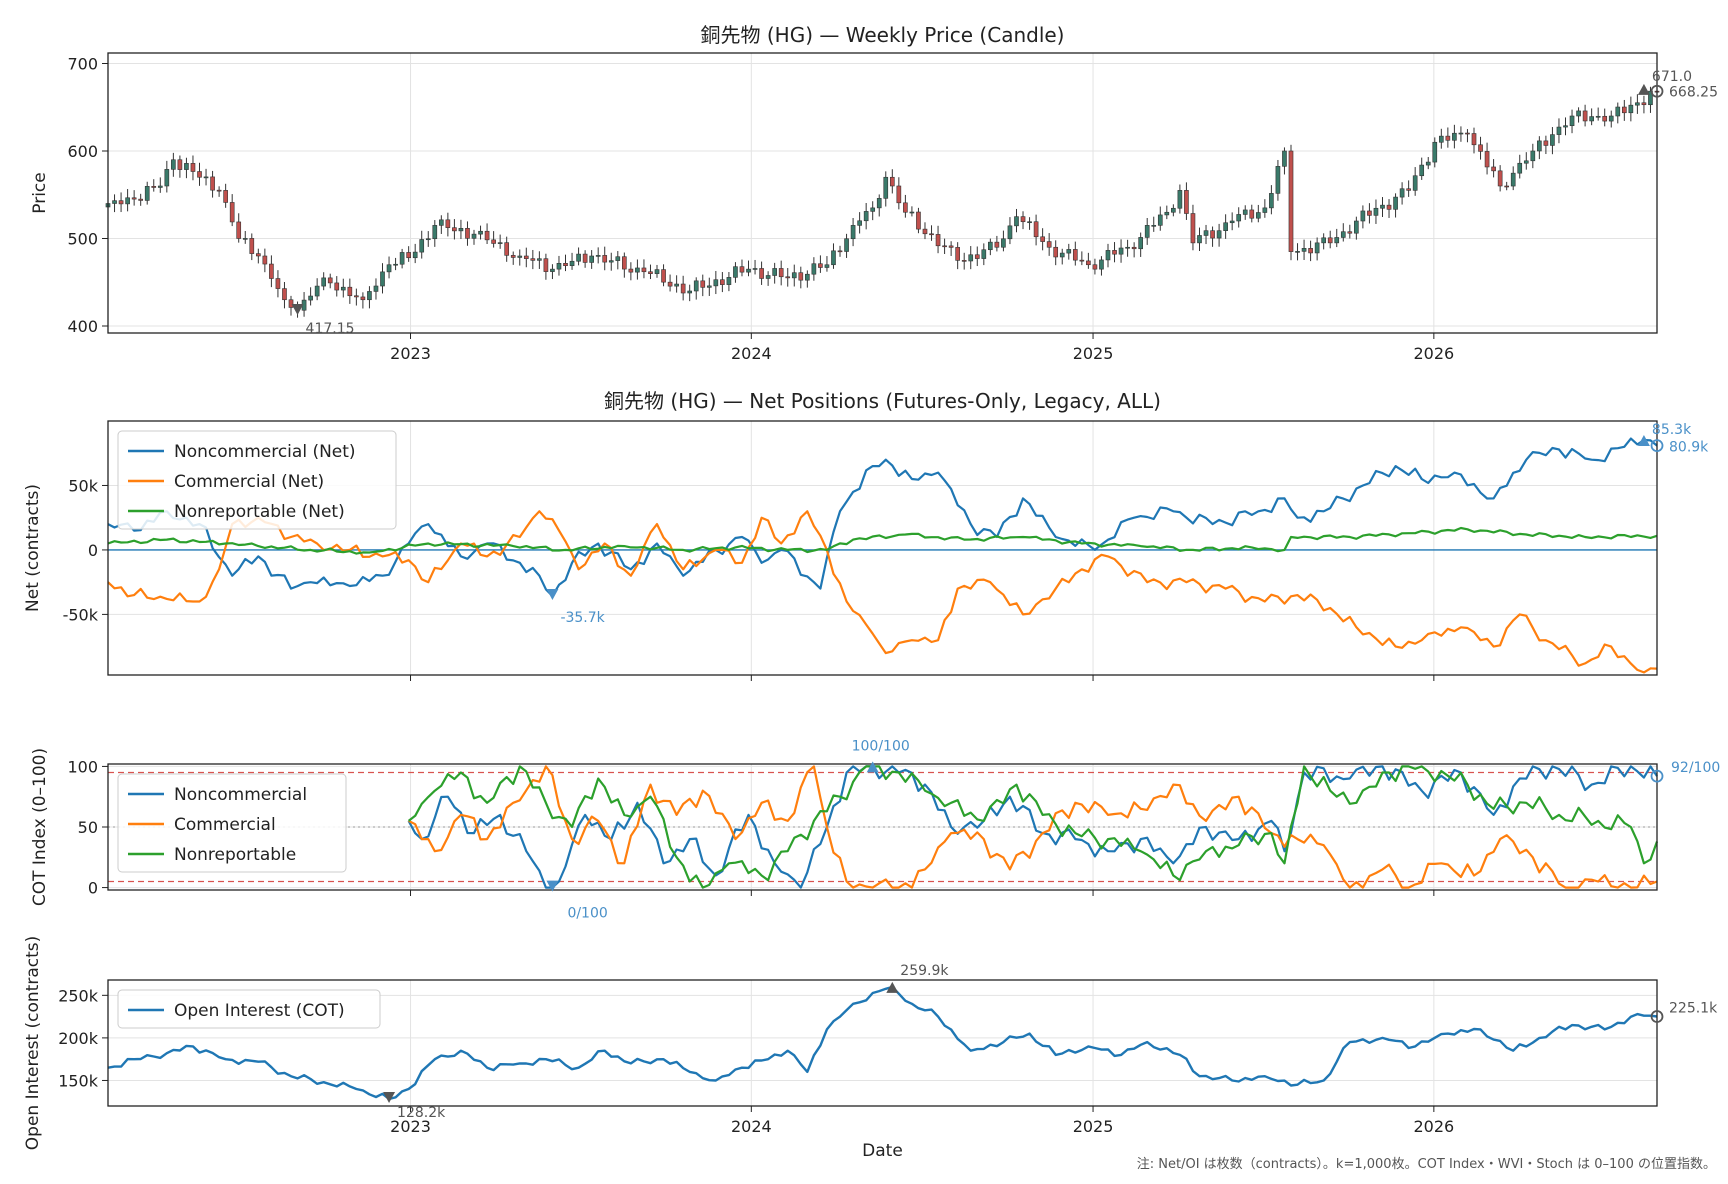  Describe the element at coordinates (1657, 1016) in the screenshot. I see `last-value-marker` at that location.